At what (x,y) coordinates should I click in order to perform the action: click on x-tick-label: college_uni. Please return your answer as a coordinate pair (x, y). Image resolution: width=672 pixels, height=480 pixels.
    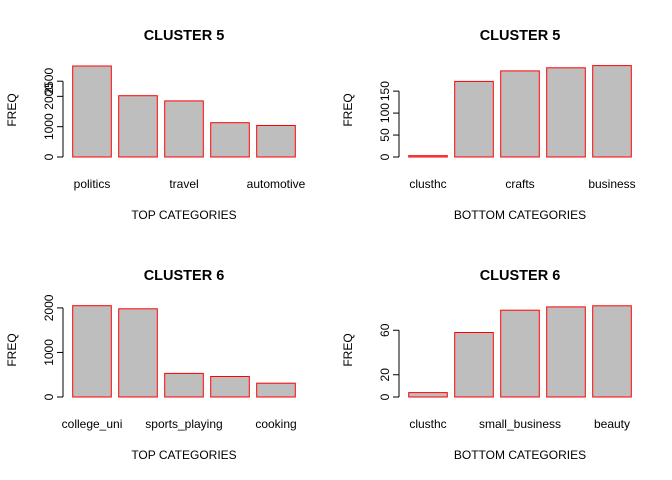
    Looking at the image, I should click on (92, 424).